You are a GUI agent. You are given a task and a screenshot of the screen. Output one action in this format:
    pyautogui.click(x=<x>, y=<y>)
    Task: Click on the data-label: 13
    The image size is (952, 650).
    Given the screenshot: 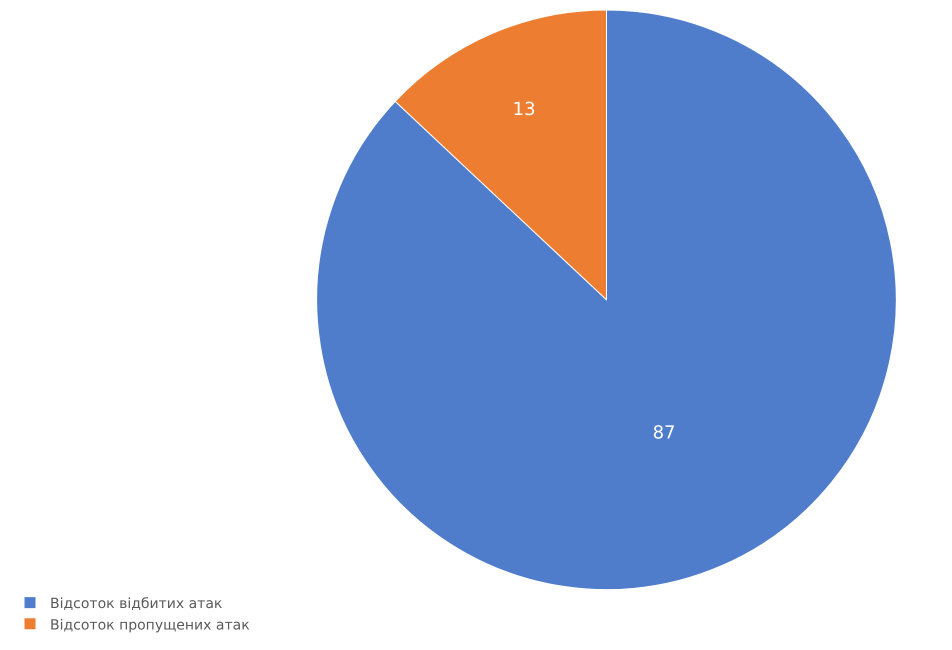 What is the action you would take?
    pyautogui.click(x=524, y=109)
    